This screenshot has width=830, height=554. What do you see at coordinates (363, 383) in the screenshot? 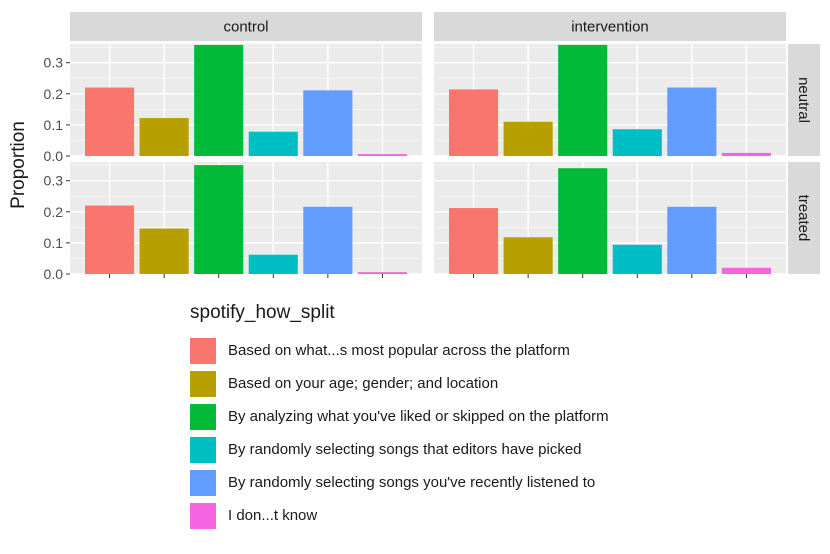
I see `legend-label: Based on your age; gender; and location` at bounding box center [363, 383].